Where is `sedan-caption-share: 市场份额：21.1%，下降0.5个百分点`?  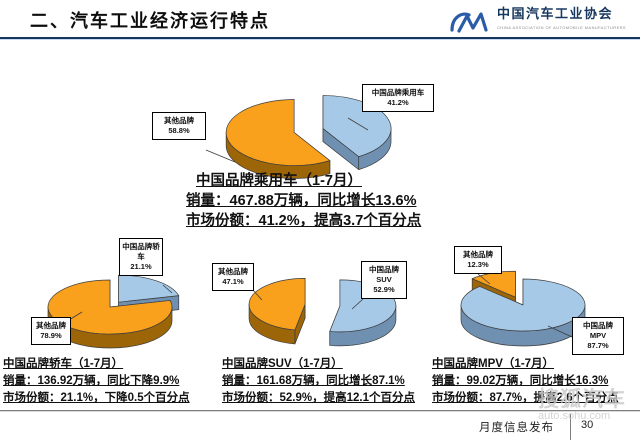
sedan-caption-share: 市场份额：21.1%，下降0.5个百分点 is located at coordinates (96, 398).